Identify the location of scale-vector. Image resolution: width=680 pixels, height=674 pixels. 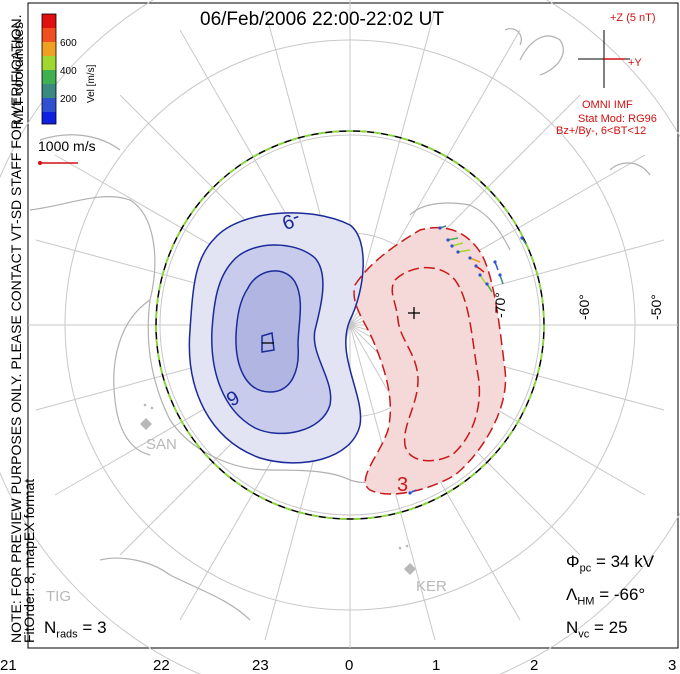
(58, 163).